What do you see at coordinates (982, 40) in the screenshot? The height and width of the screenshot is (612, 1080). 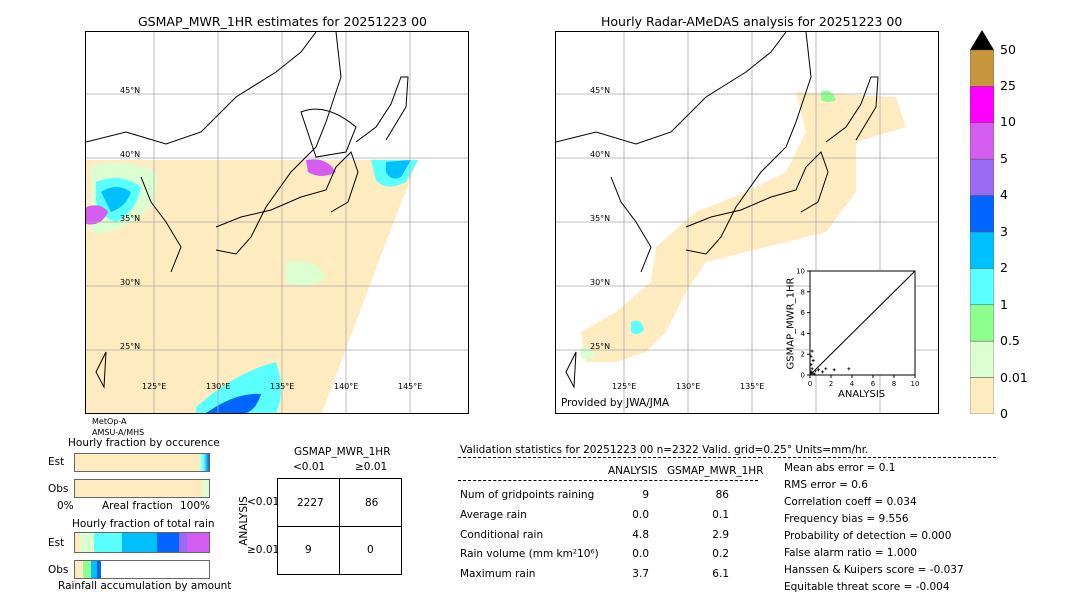 I see `colorbar-extend-arrow` at bounding box center [982, 40].